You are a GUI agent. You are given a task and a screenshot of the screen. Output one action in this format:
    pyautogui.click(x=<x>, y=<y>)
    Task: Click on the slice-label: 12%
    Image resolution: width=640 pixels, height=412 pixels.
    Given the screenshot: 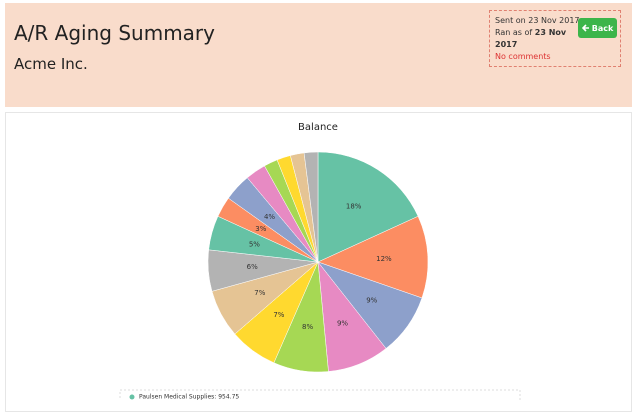 What is the action you would take?
    pyautogui.click(x=384, y=259)
    